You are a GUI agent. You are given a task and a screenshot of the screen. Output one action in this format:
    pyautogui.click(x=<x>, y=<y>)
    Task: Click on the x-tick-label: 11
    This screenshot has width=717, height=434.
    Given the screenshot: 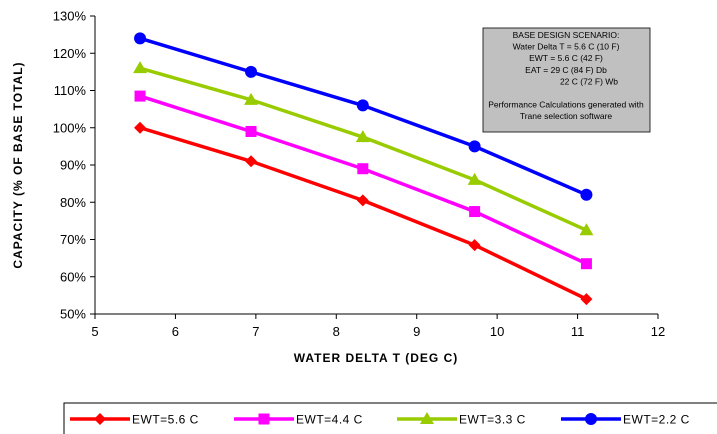 What is the action you would take?
    pyautogui.click(x=578, y=331)
    